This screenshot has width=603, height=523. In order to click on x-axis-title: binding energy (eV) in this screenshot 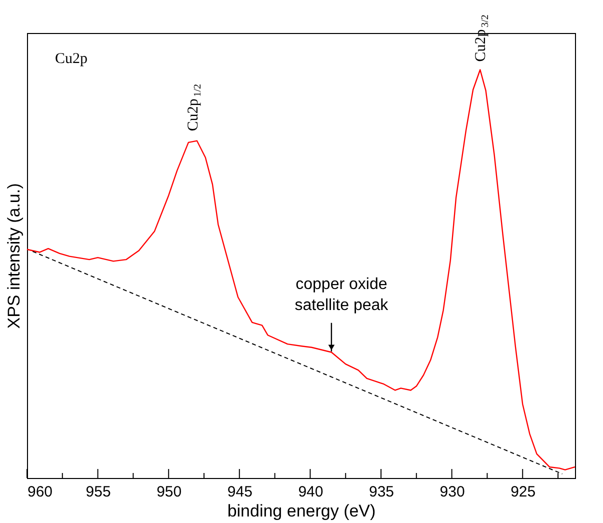, I will do `click(301, 511)`.